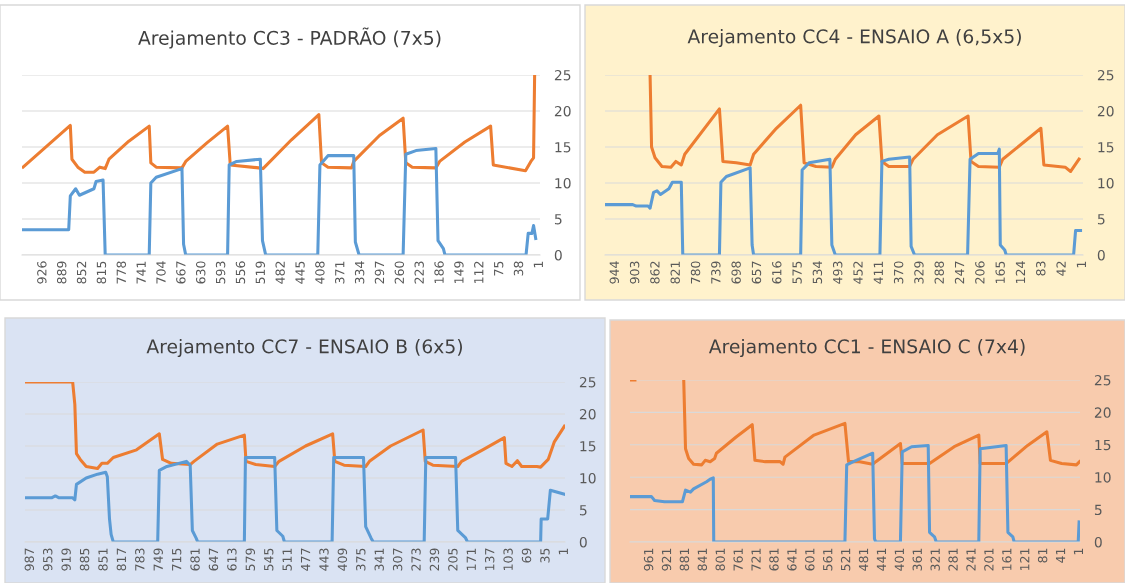  What do you see at coordinates (792, 559) in the screenshot?
I see `x-tick-label: 641` at bounding box center [792, 559].